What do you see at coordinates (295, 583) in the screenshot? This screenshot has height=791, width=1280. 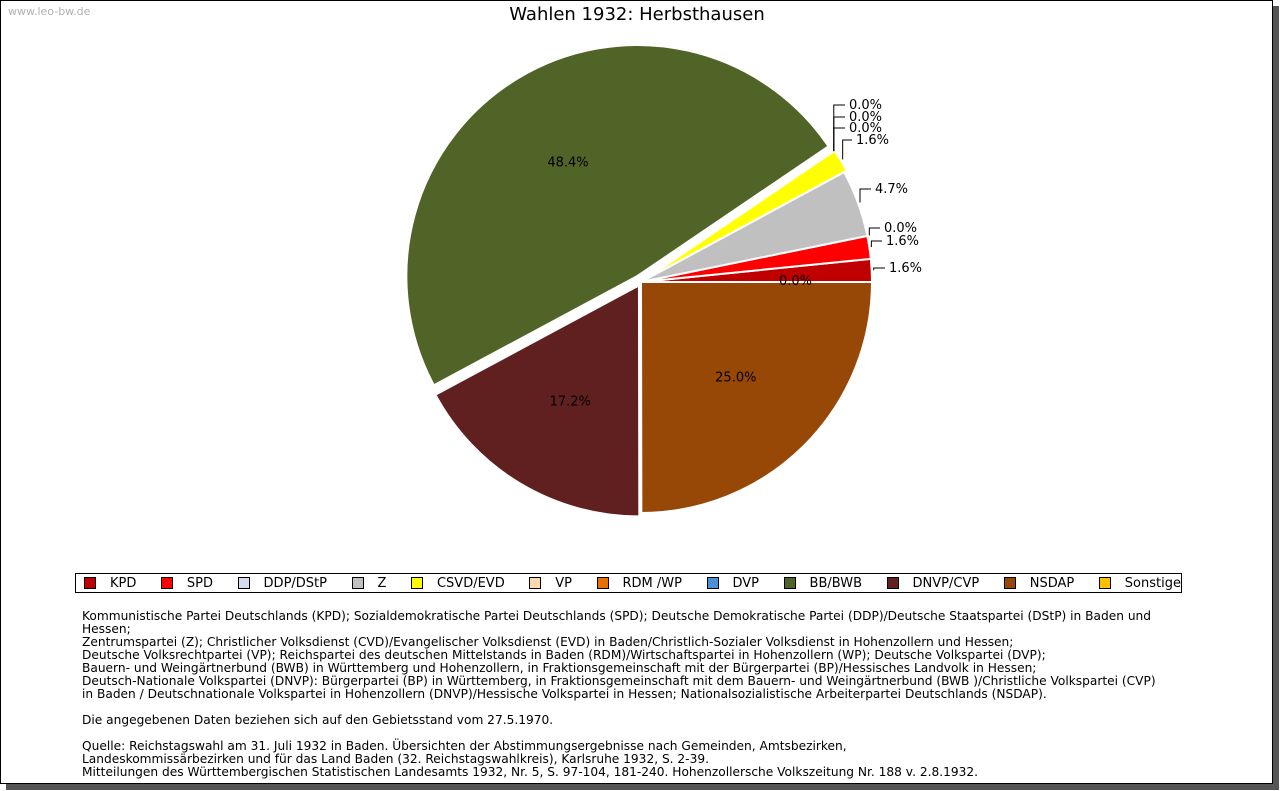 I see `legend-label: DDP/DStP` at bounding box center [295, 583].